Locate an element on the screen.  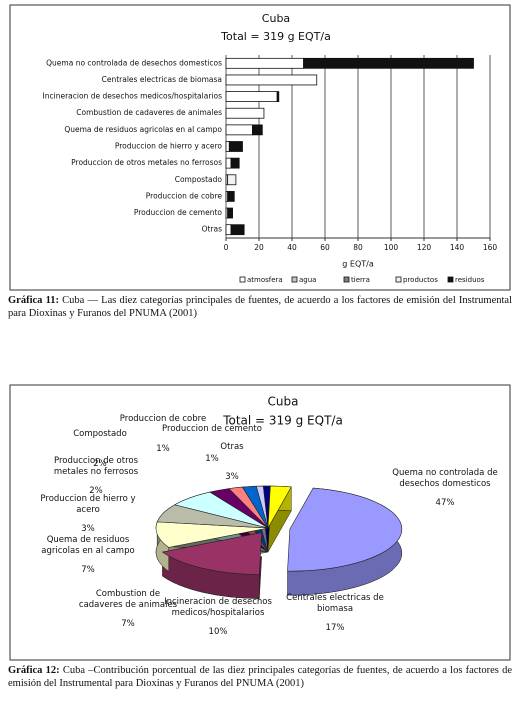
legend-label: atmosfera is located at coordinates (265, 280).